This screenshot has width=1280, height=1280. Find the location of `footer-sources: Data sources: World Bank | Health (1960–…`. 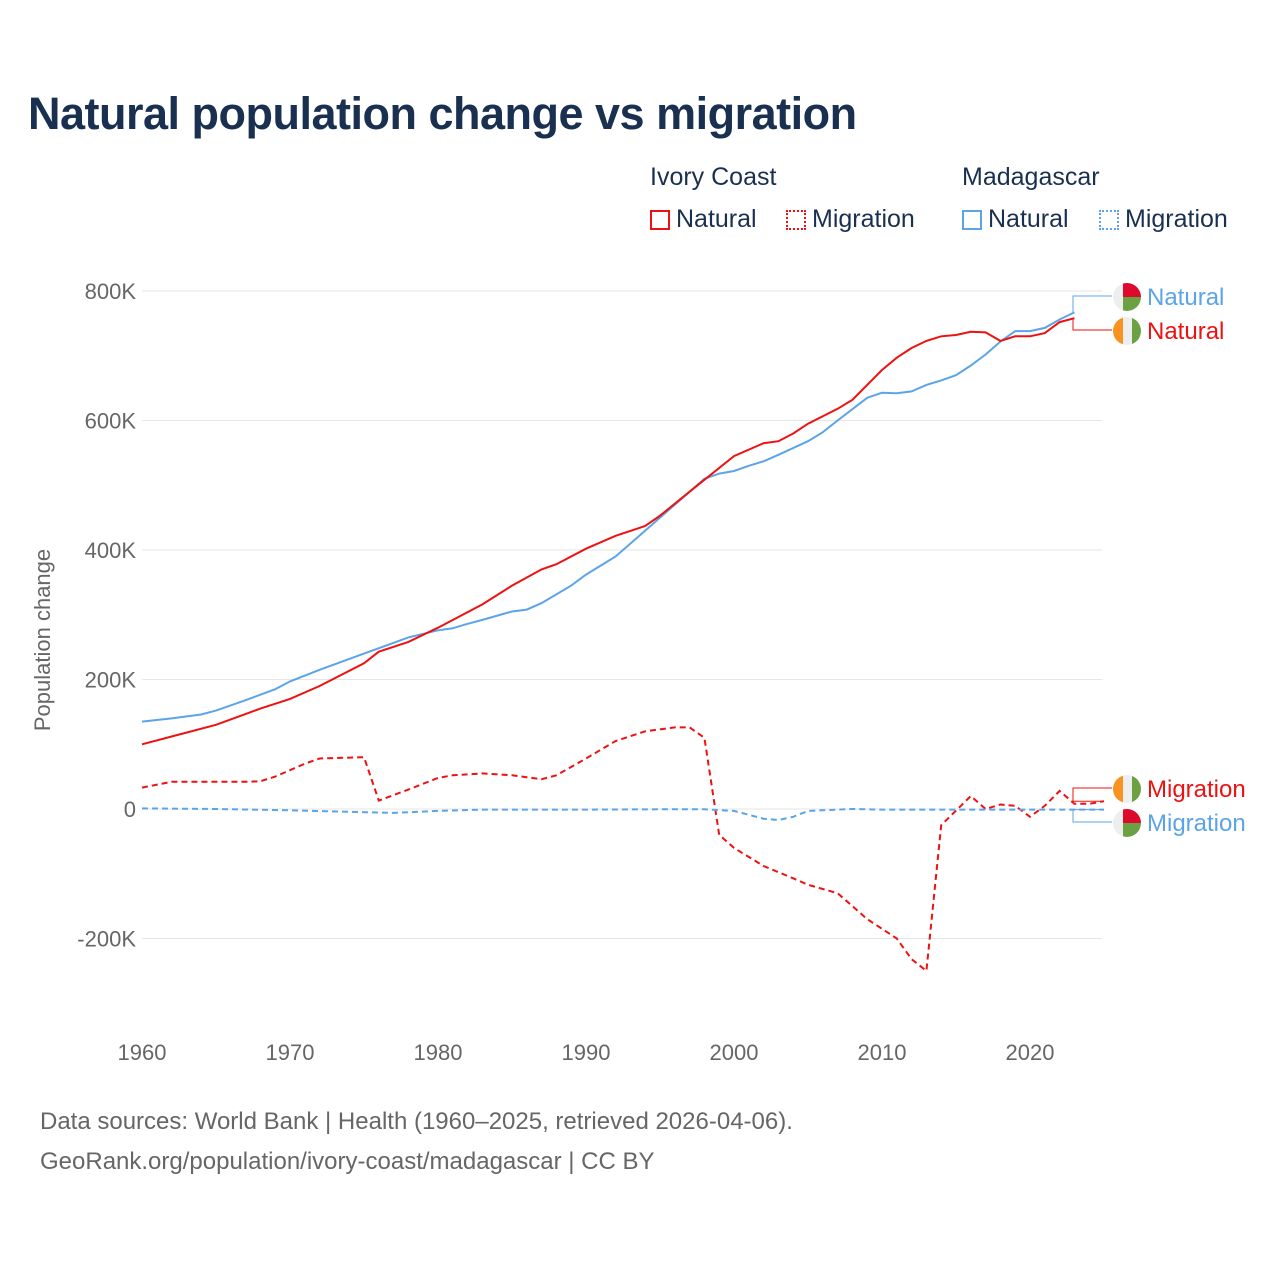

footer-sources: Data sources: World Bank | Health (1960–… is located at coordinates (416, 1121).